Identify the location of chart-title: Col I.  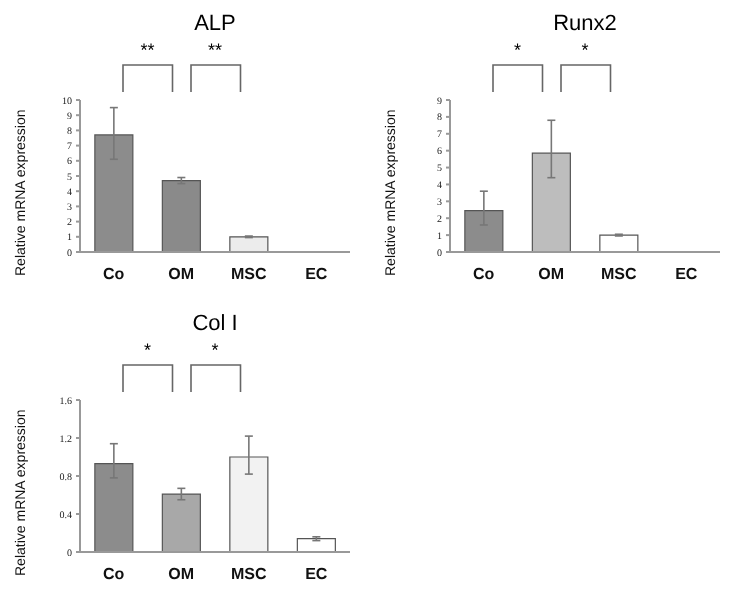
(215, 323).